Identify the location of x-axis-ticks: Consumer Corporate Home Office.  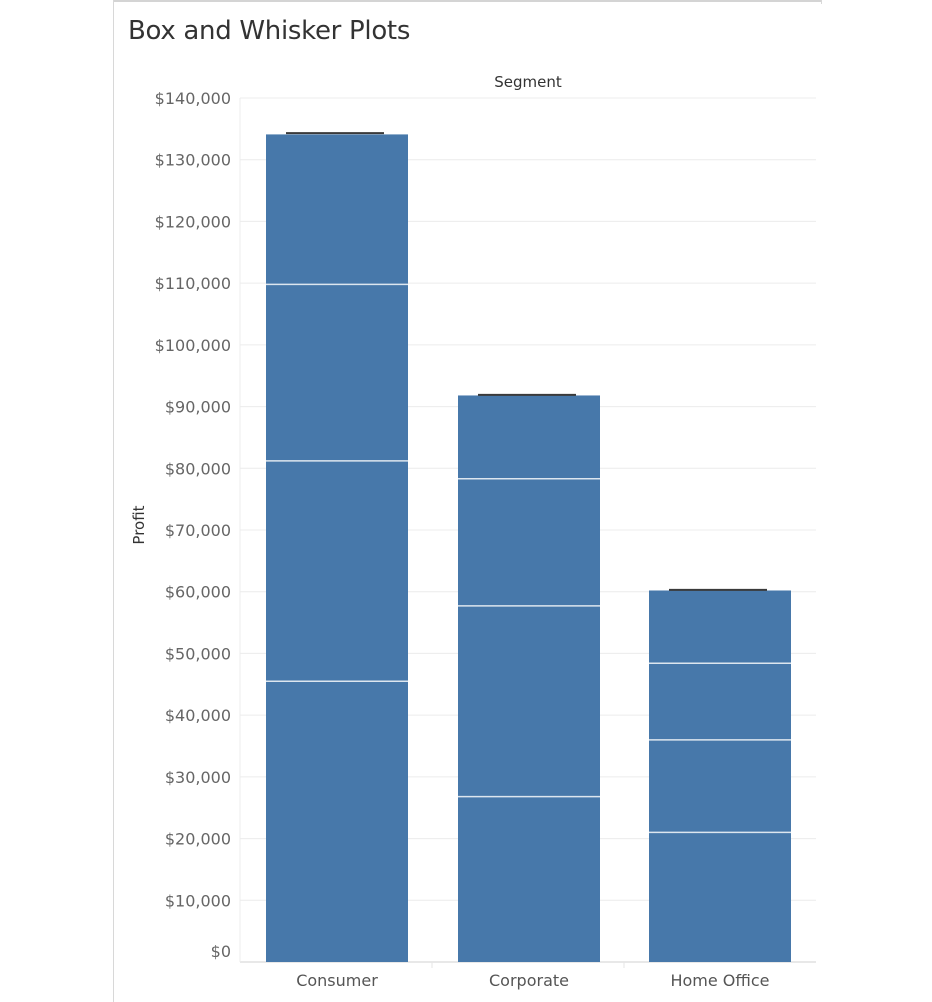
(532, 980).